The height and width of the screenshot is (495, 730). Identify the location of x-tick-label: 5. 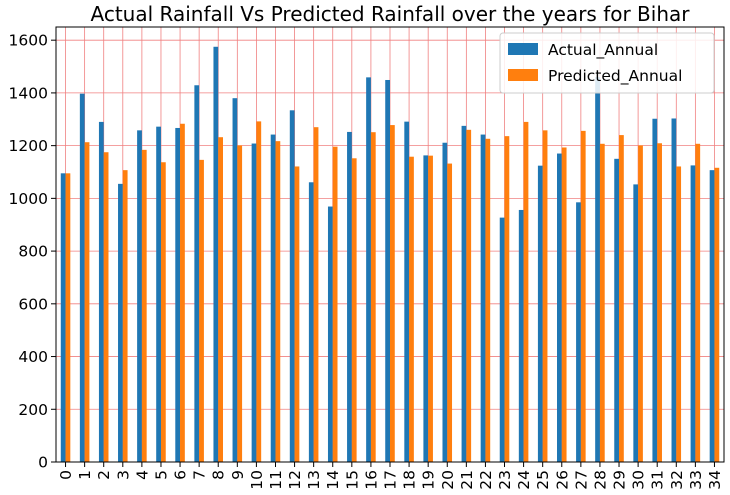
(161, 475).